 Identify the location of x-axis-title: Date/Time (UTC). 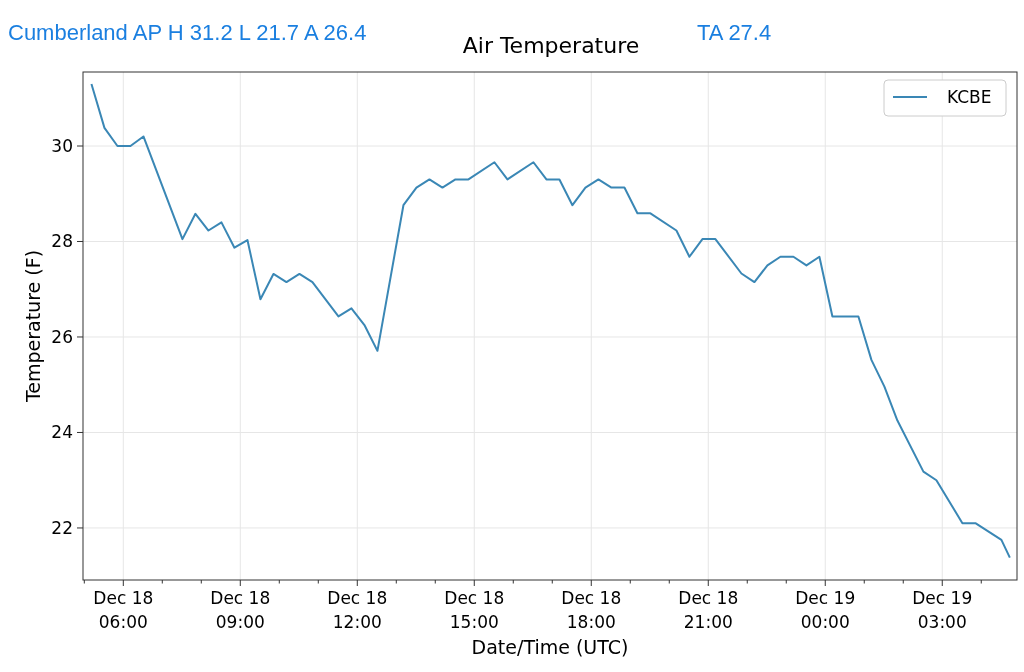
(550, 647).